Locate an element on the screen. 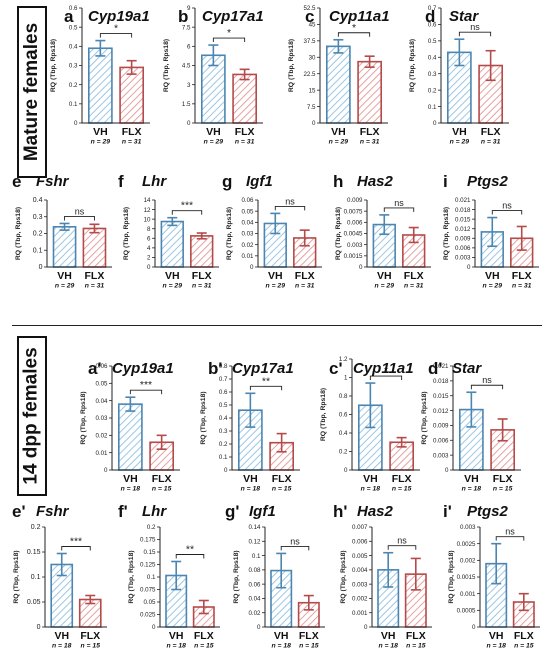  y-tick-label: 0.5 is located at coordinates (432, 41).